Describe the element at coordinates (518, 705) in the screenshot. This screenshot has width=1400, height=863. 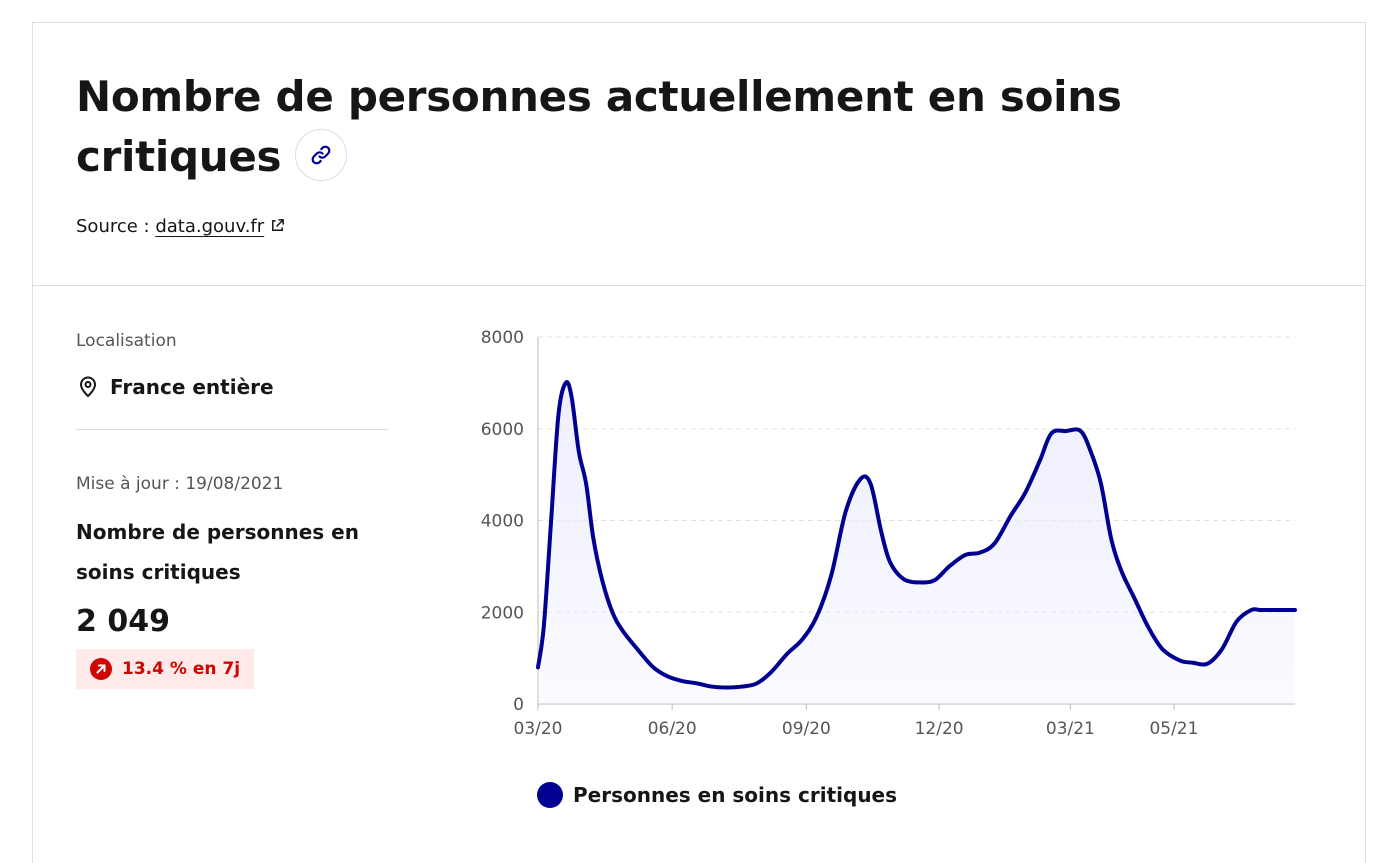
I see `y-tick-label: 0` at that location.